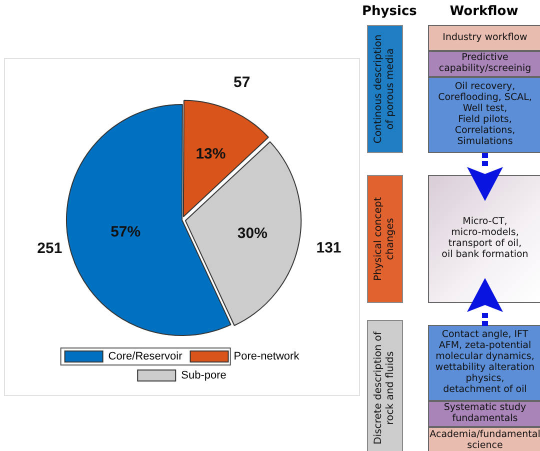  Describe the element at coordinates (484, 12) in the screenshot. I see `text: Workflow` at that location.